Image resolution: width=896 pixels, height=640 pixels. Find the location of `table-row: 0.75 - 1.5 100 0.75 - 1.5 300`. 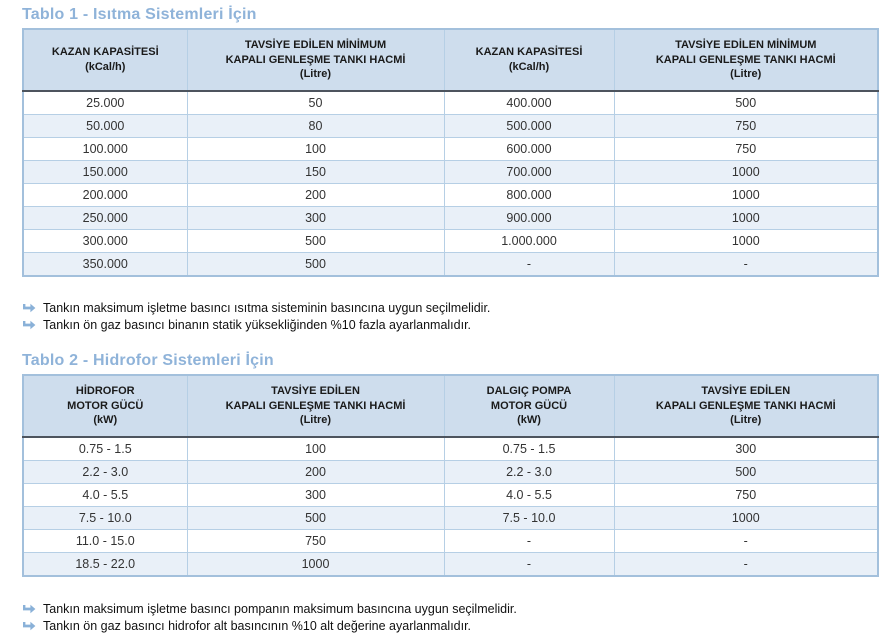

table-row: 0.75 - 1.5 100 0.75 - 1.5 300 is located at coordinates (450, 448).